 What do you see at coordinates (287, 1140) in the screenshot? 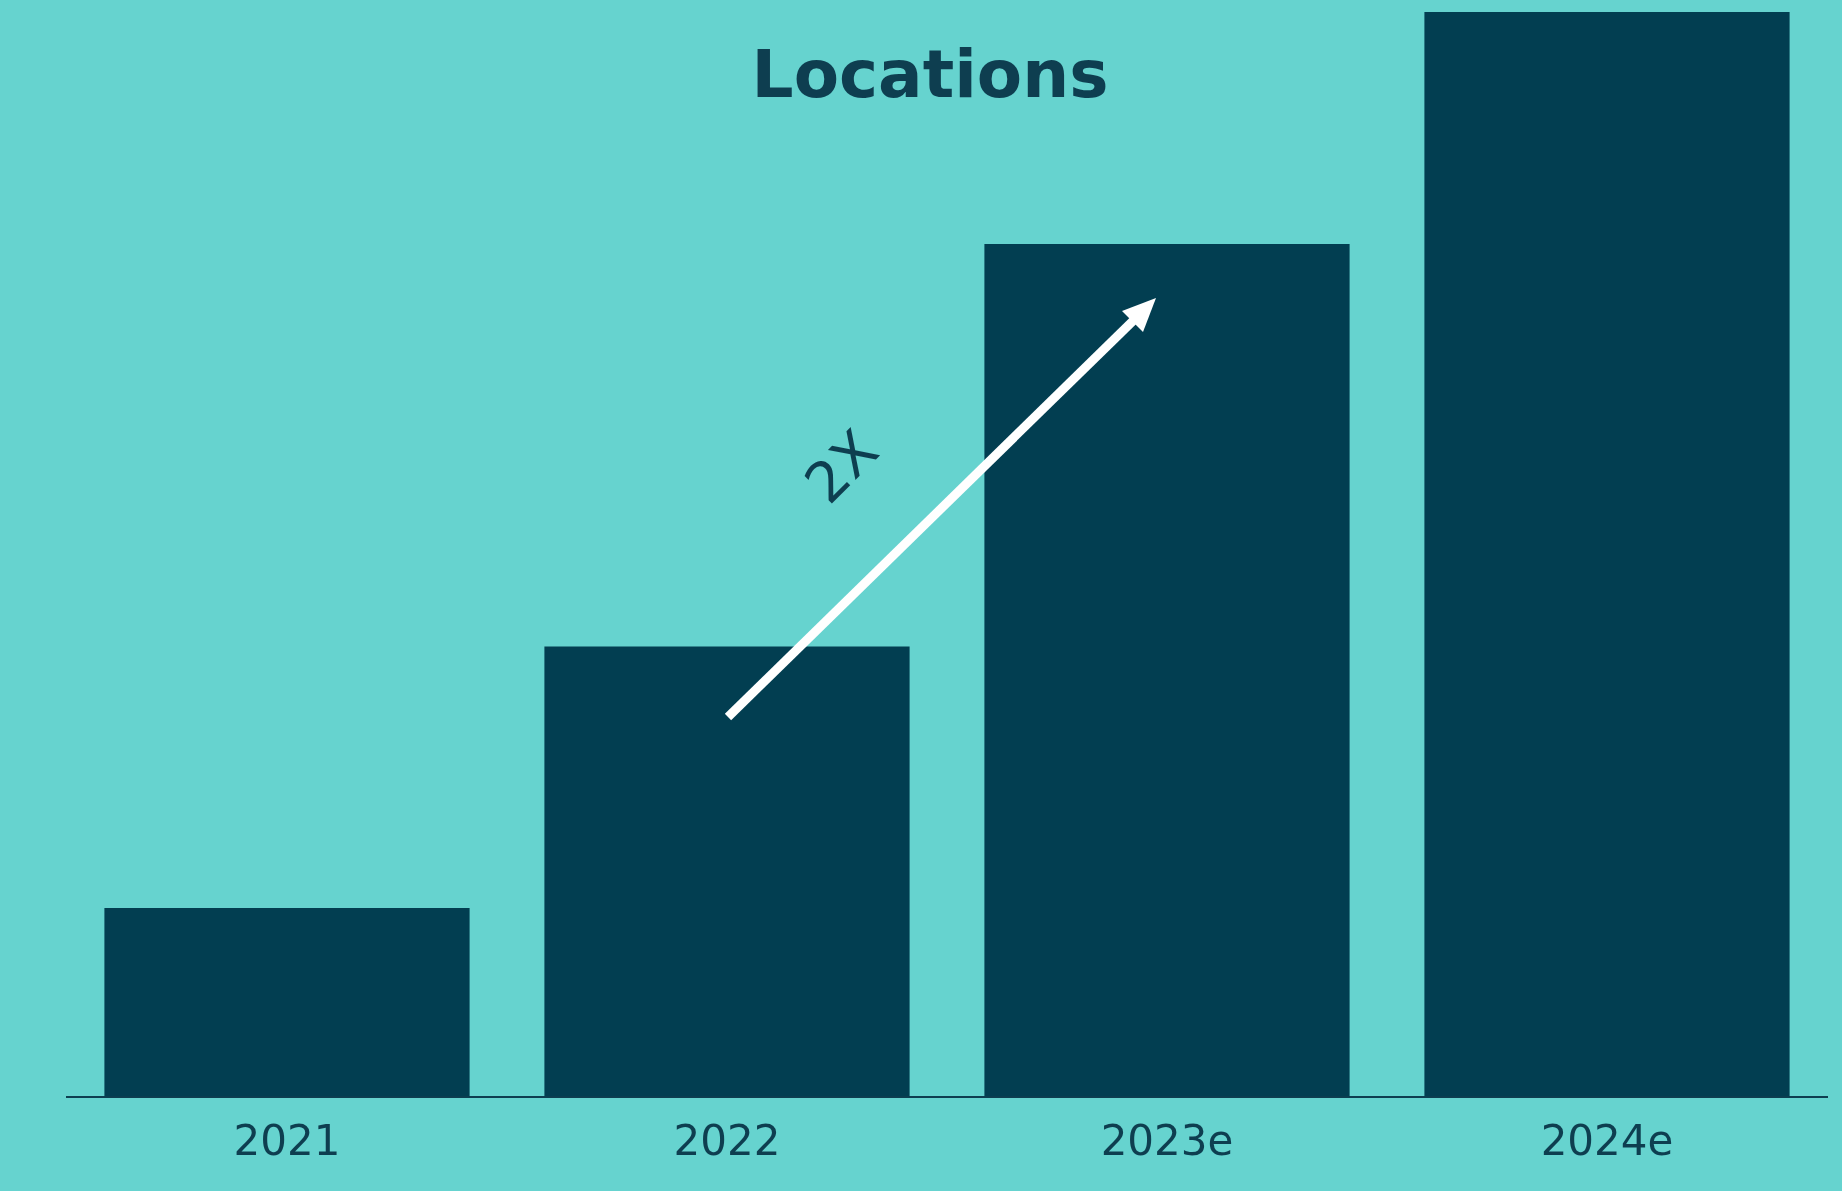
I see `x-tick-label: 2021` at bounding box center [287, 1140].